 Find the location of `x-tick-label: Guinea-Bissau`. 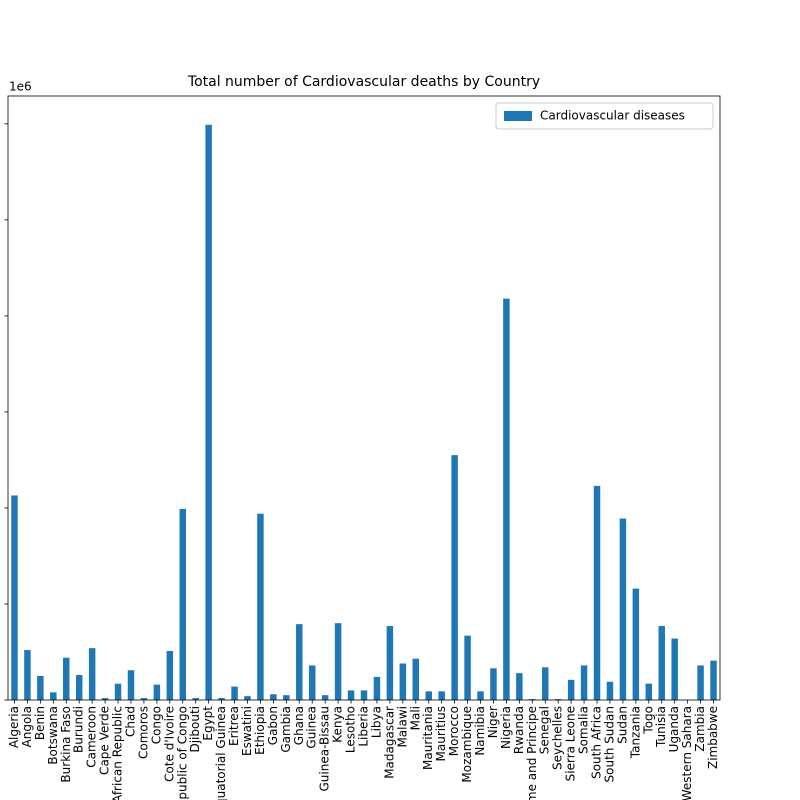

x-tick-label: Guinea-Bissau is located at coordinates (325, 749).